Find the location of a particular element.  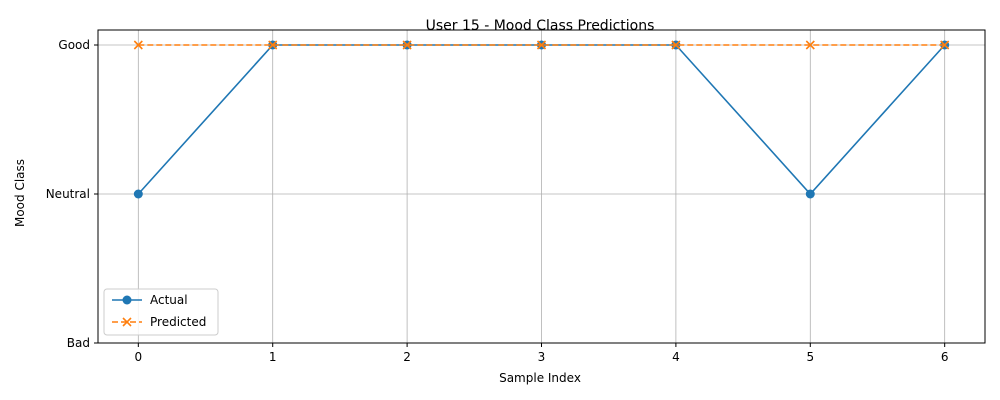

x-tick-label: 4 is located at coordinates (676, 357).